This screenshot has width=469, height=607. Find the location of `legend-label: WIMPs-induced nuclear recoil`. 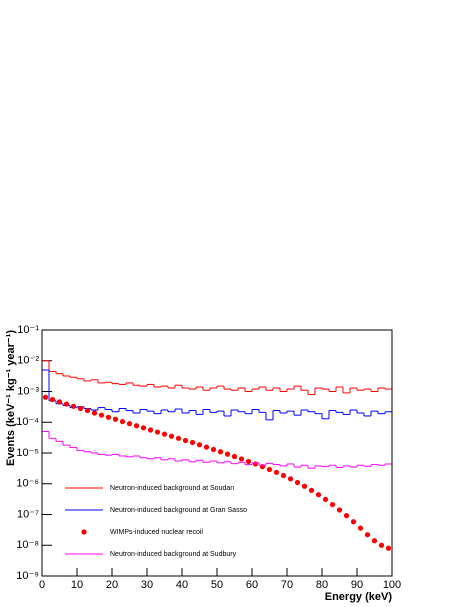

legend-label: WIMPs-induced nuclear recoil is located at coordinates (156, 532).